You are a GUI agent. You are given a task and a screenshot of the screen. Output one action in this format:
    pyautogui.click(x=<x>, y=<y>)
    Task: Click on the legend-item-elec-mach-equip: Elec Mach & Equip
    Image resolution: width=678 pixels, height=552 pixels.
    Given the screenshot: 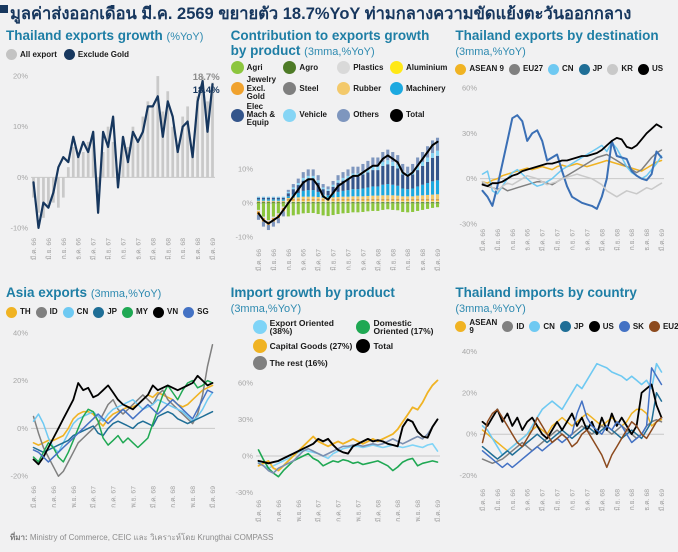 What is the action you would take?
    pyautogui.click(x=256, y=115)
    